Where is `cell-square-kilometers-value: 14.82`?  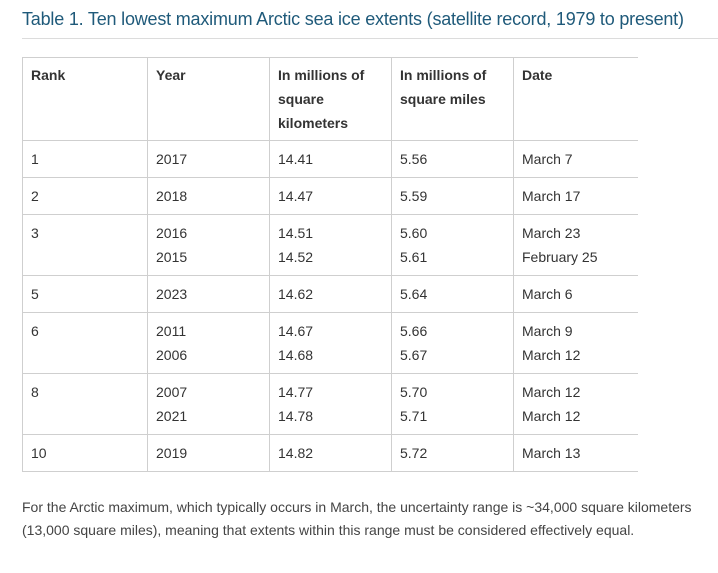 cell-square-kilometers-value: 14.82 is located at coordinates (296, 453).